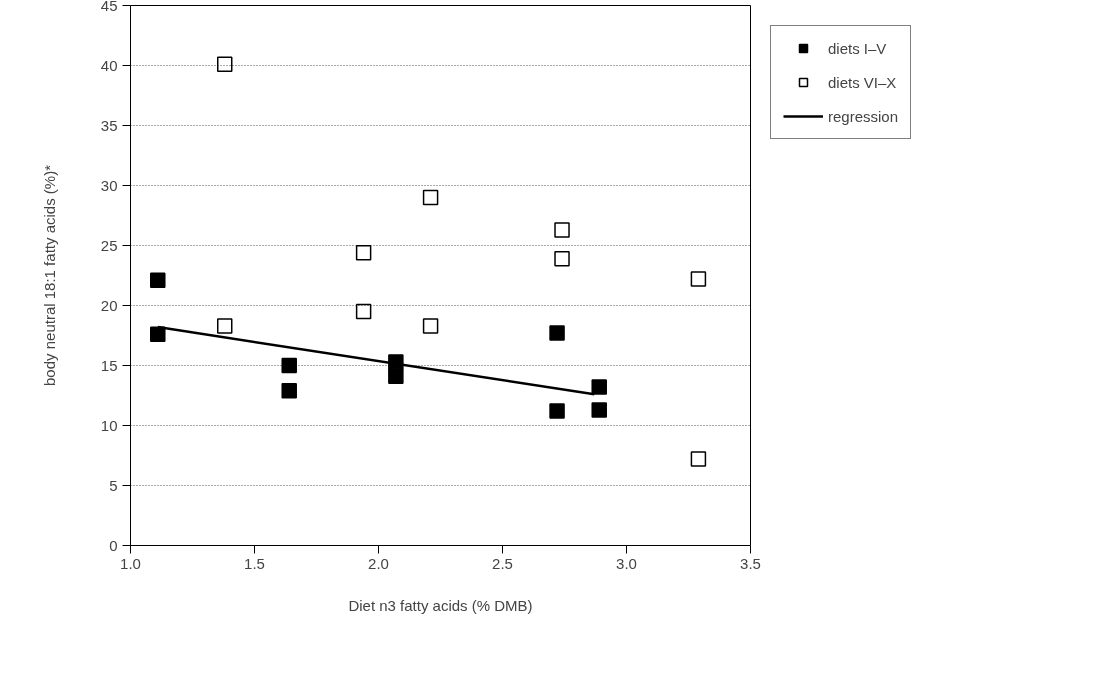 This screenshot has width=1106, height=690. I want to click on y-tick-label: 15, so click(109, 365).